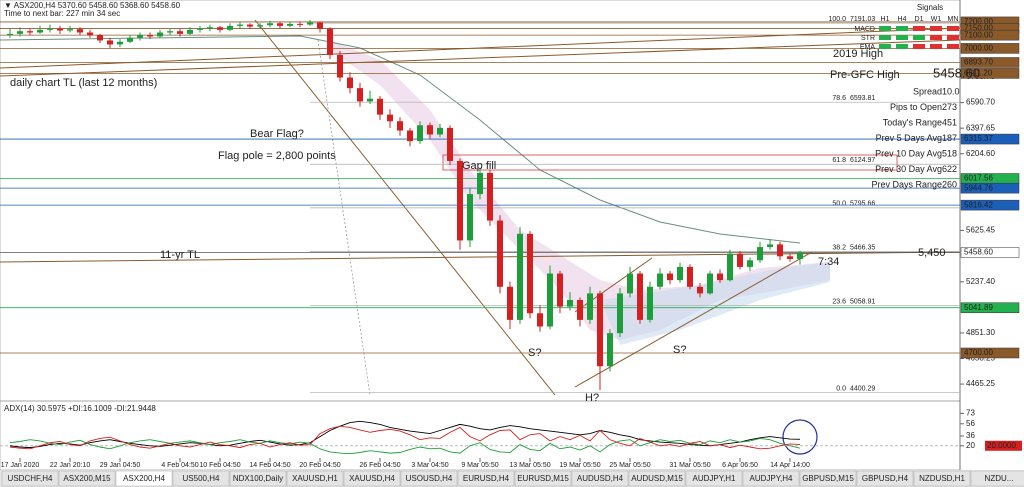 This screenshot has height=487, width=1024. What do you see at coordinates (529, 465) in the screenshot?
I see `x-tick-label: 13 Mar 05:50` at bounding box center [529, 465].